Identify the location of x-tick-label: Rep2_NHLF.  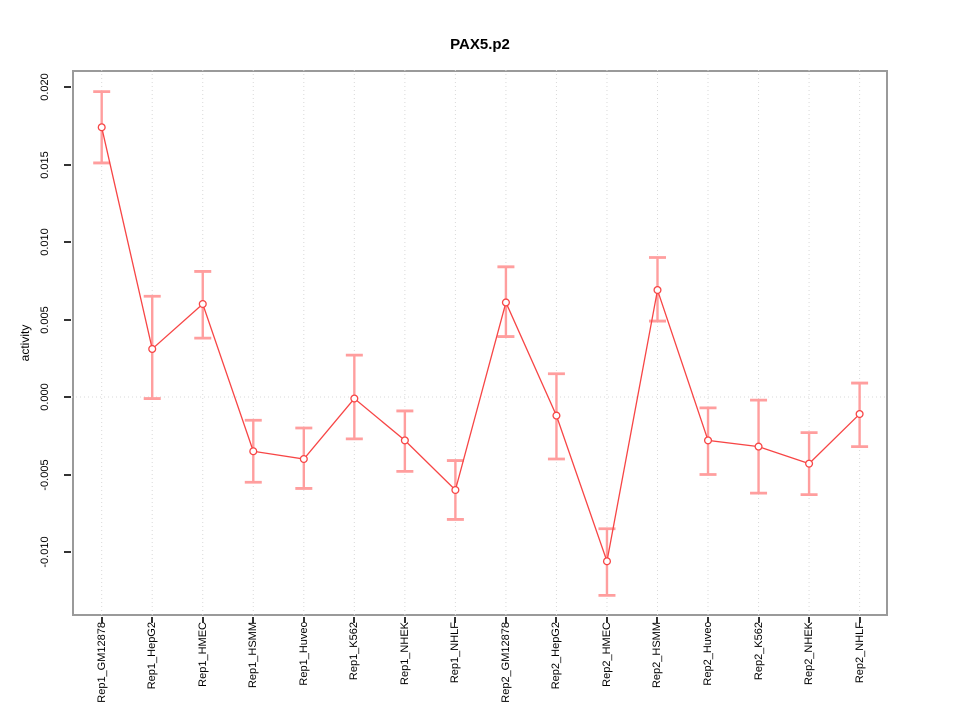
(859, 653).